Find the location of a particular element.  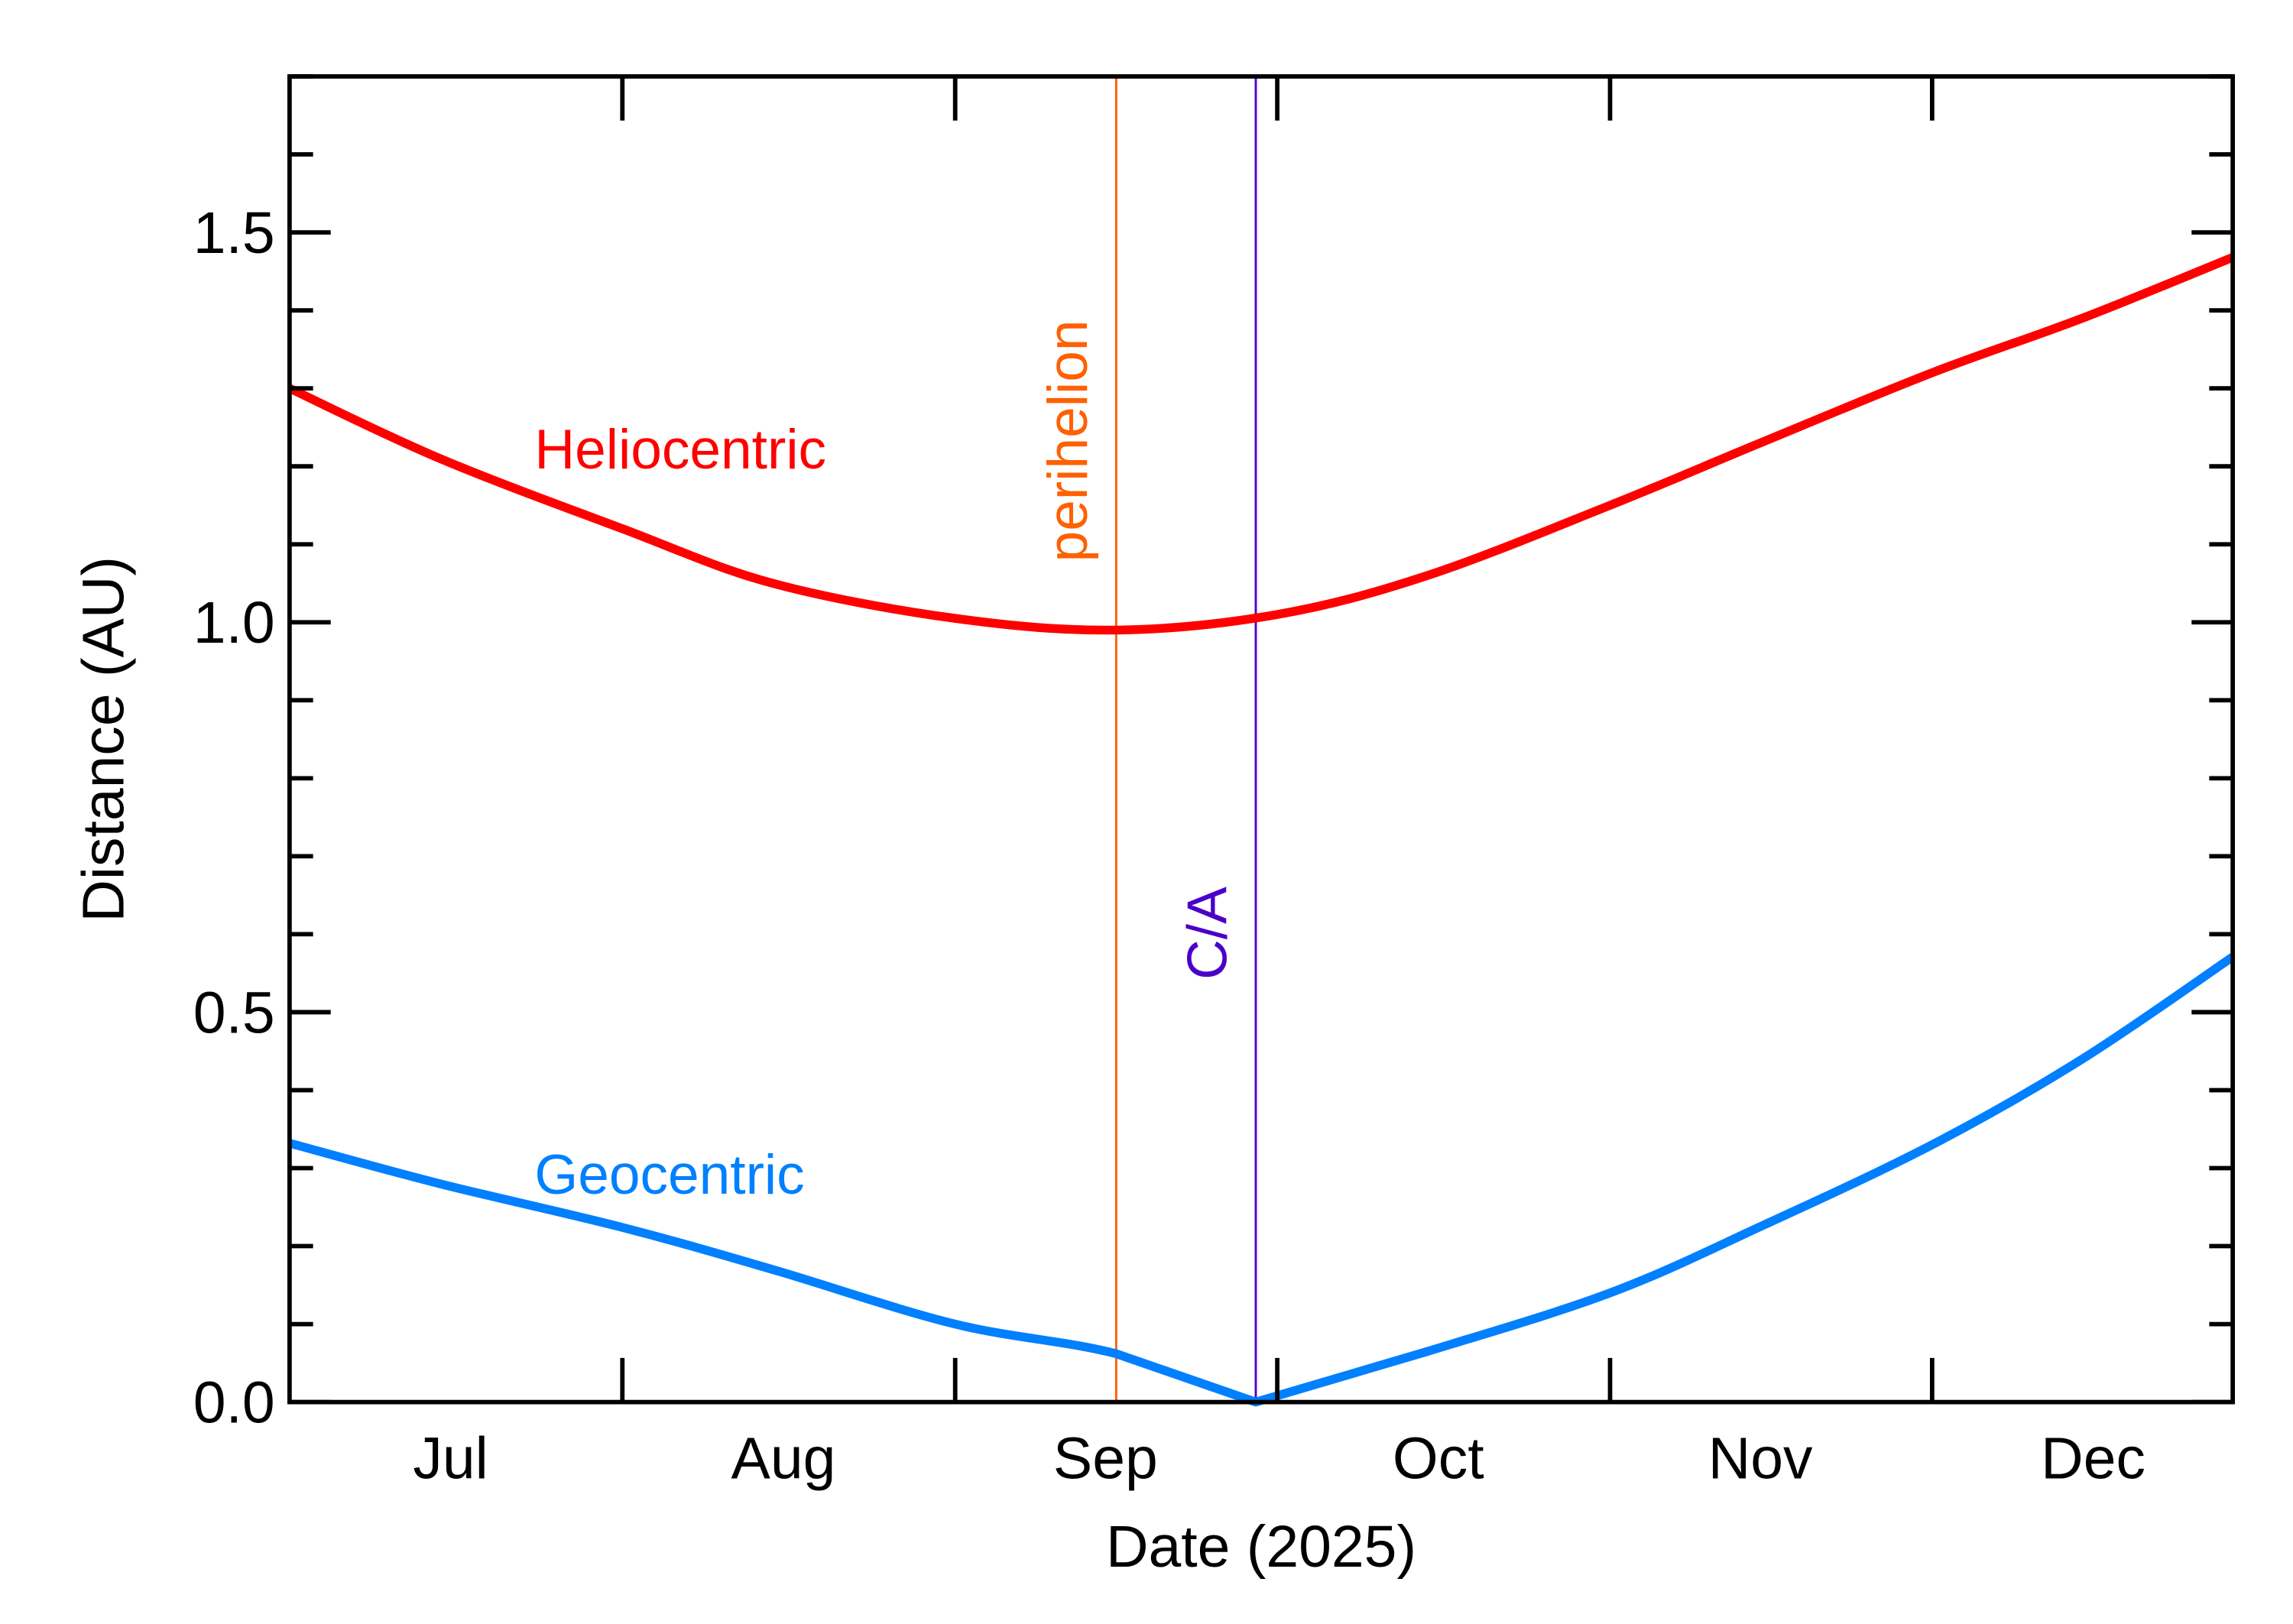

x-tick-label: Dec is located at coordinates (2093, 1459).